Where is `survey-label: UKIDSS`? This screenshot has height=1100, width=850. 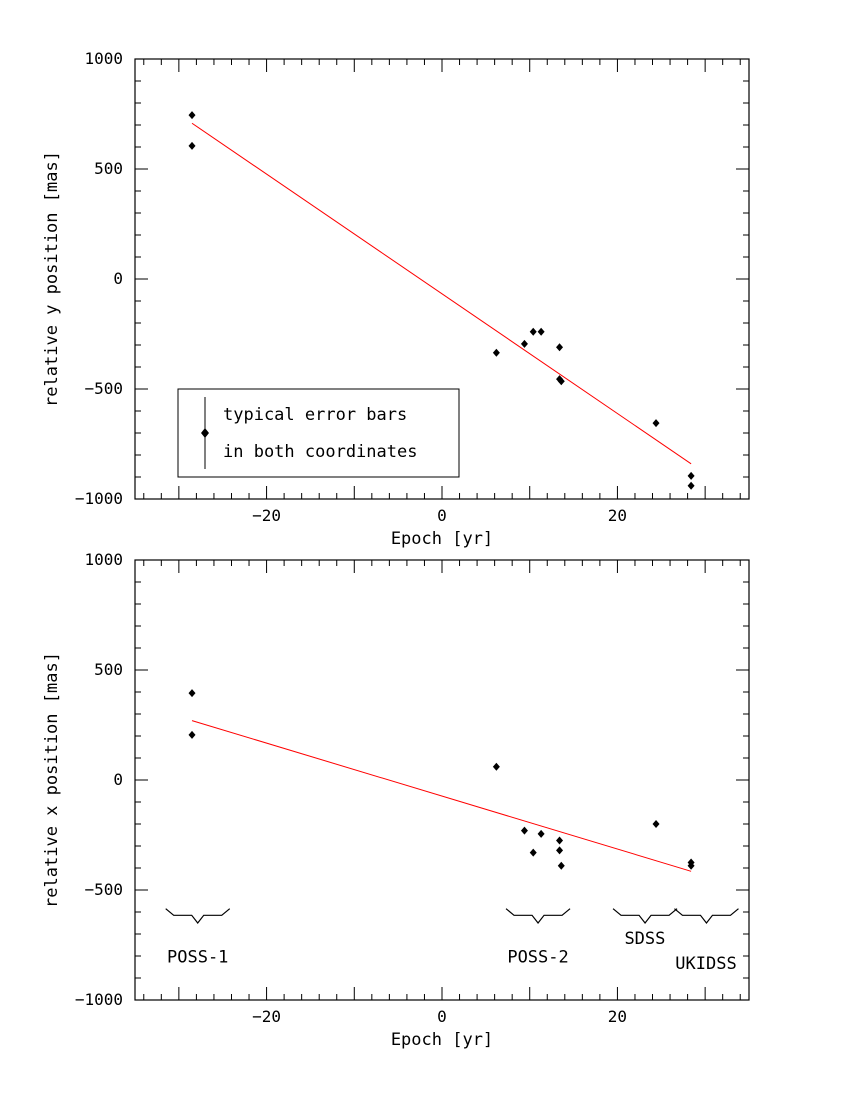
survey-label: UKIDSS is located at coordinates (705, 964).